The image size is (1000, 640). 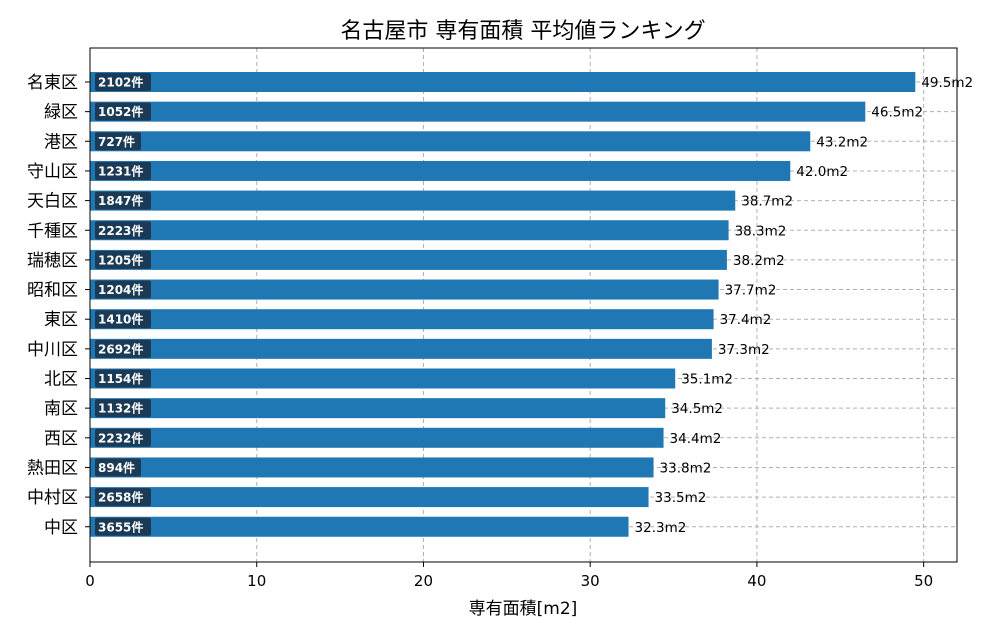 I want to click on category-label: 千種区, so click(x=52, y=231).